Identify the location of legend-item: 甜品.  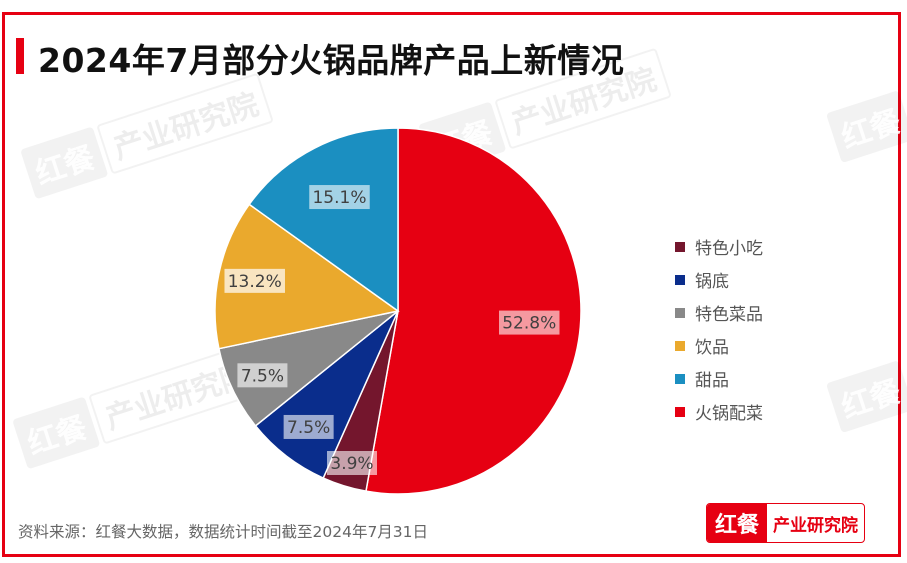
(719, 378).